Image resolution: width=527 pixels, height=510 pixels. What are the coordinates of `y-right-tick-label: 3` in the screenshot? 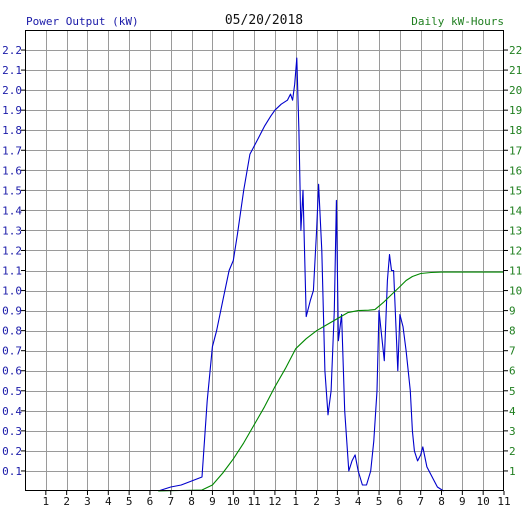 It's located at (512, 431).